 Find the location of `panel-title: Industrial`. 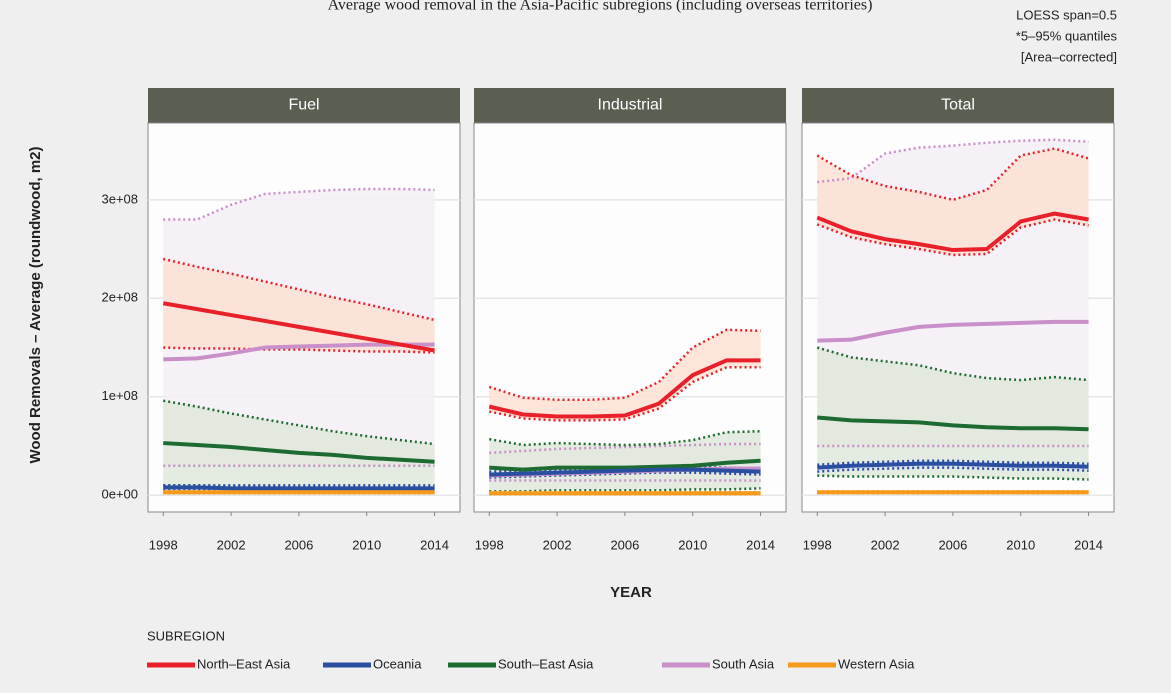

panel-title: Industrial is located at coordinates (630, 105).